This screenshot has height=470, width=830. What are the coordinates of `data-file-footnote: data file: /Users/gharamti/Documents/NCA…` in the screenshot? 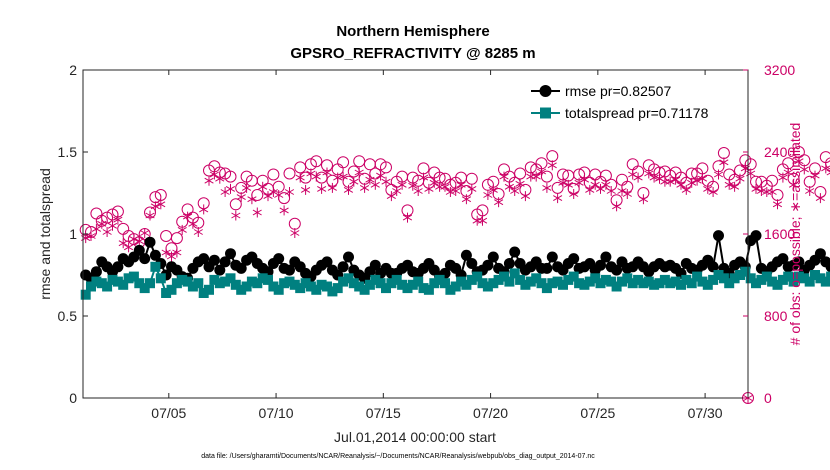 It's located at (398, 456).